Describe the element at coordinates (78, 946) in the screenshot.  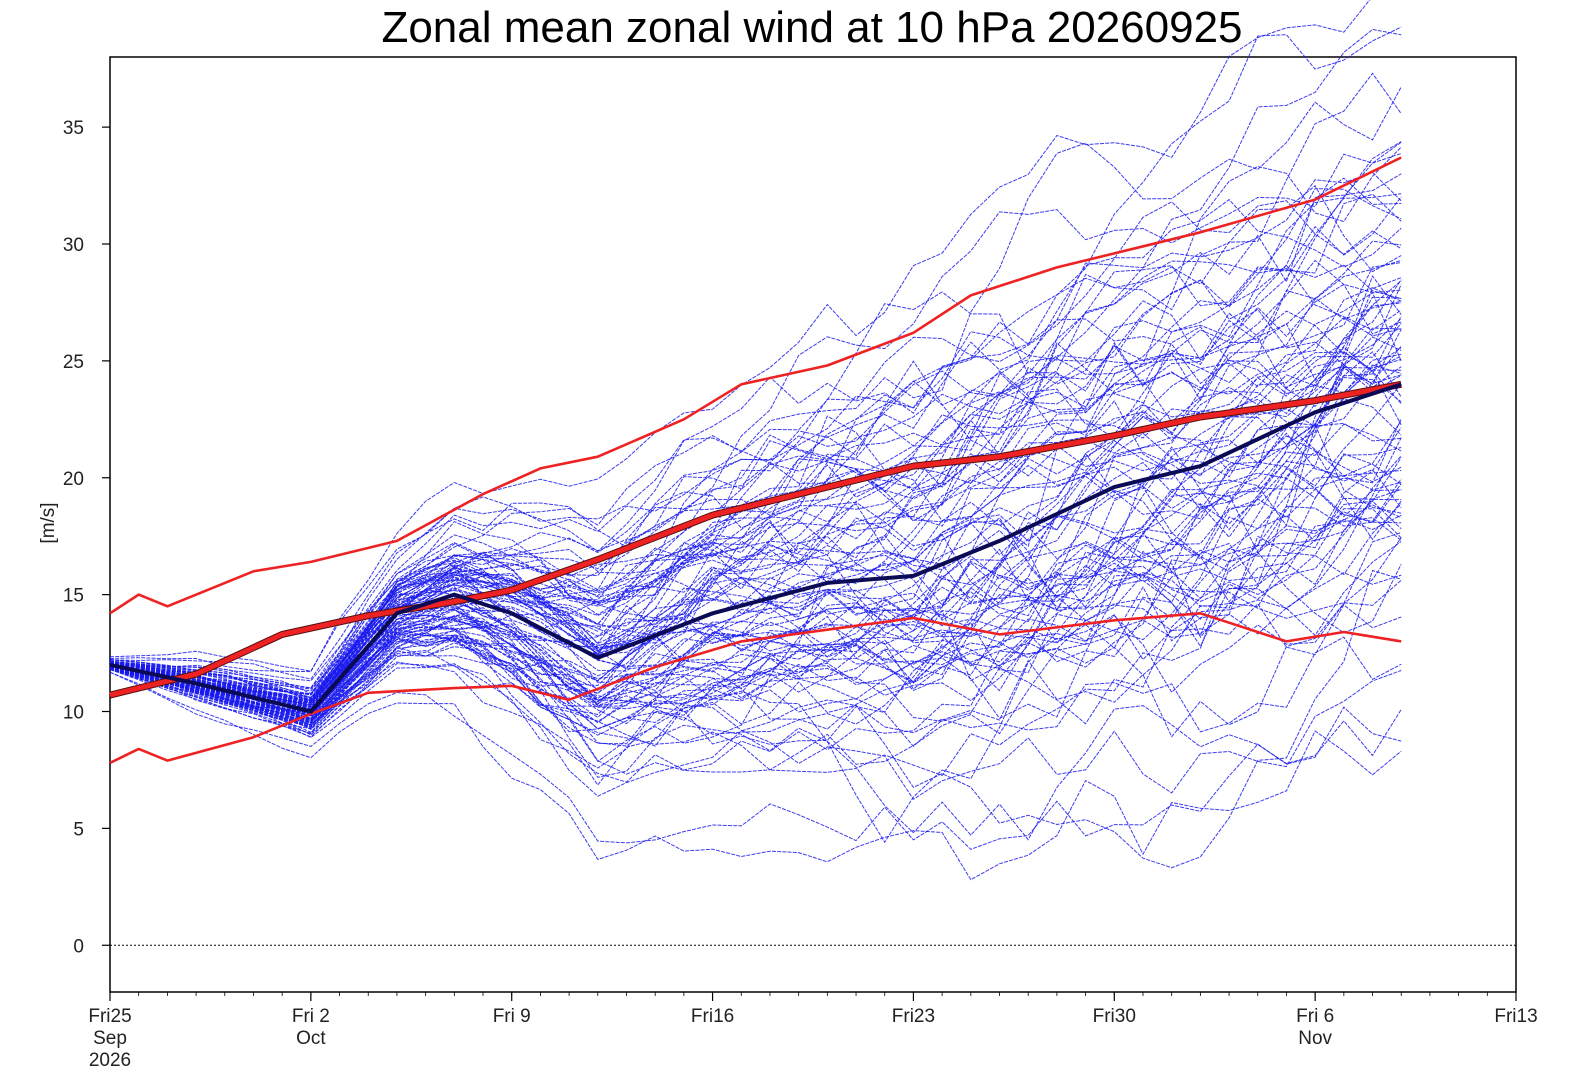
I see `y-tick-label: 0` at that location.